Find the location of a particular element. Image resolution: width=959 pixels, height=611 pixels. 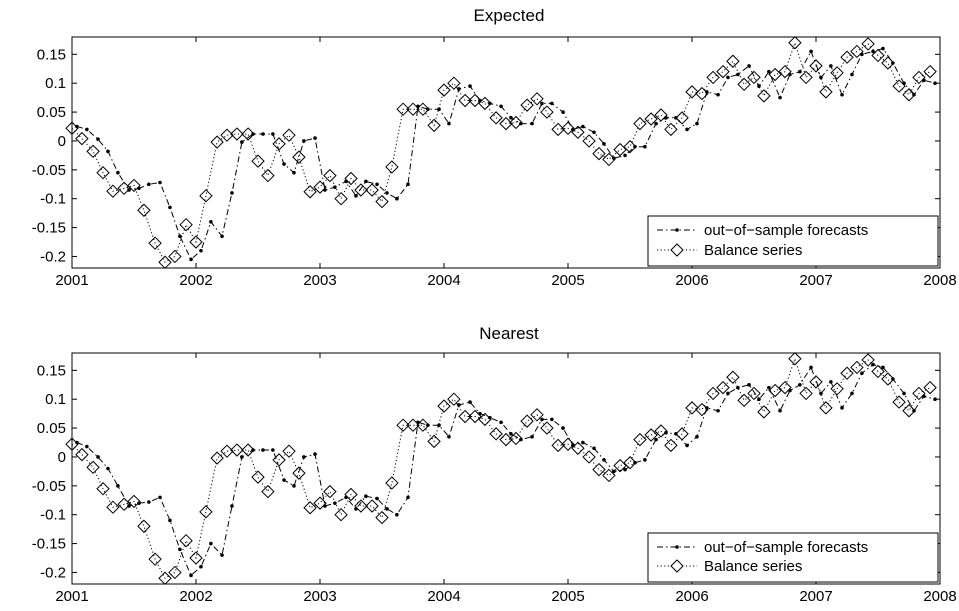

x-tick-label: 2001 is located at coordinates (71, 596).